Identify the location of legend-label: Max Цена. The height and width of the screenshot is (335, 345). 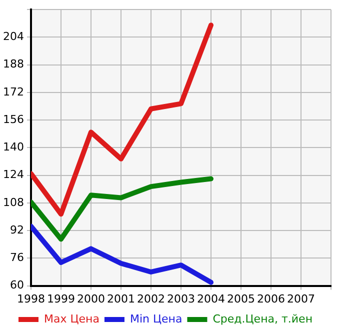
(72, 319).